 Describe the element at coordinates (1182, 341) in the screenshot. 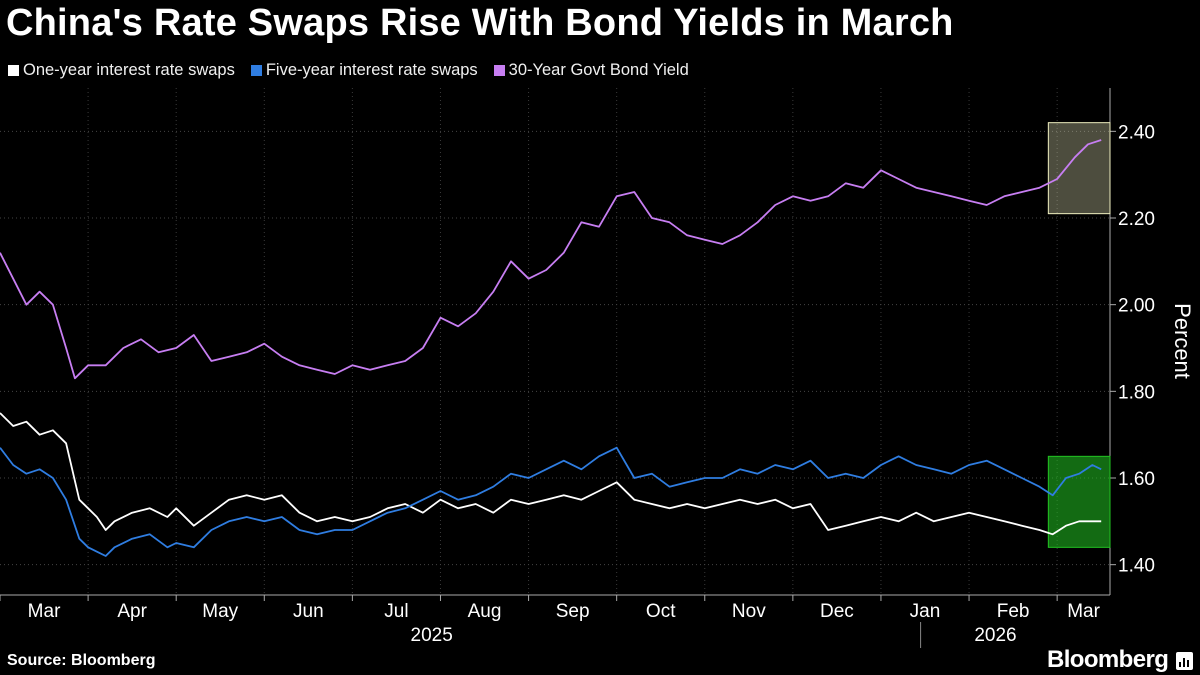

I see `y-axis-label: Percent` at that location.